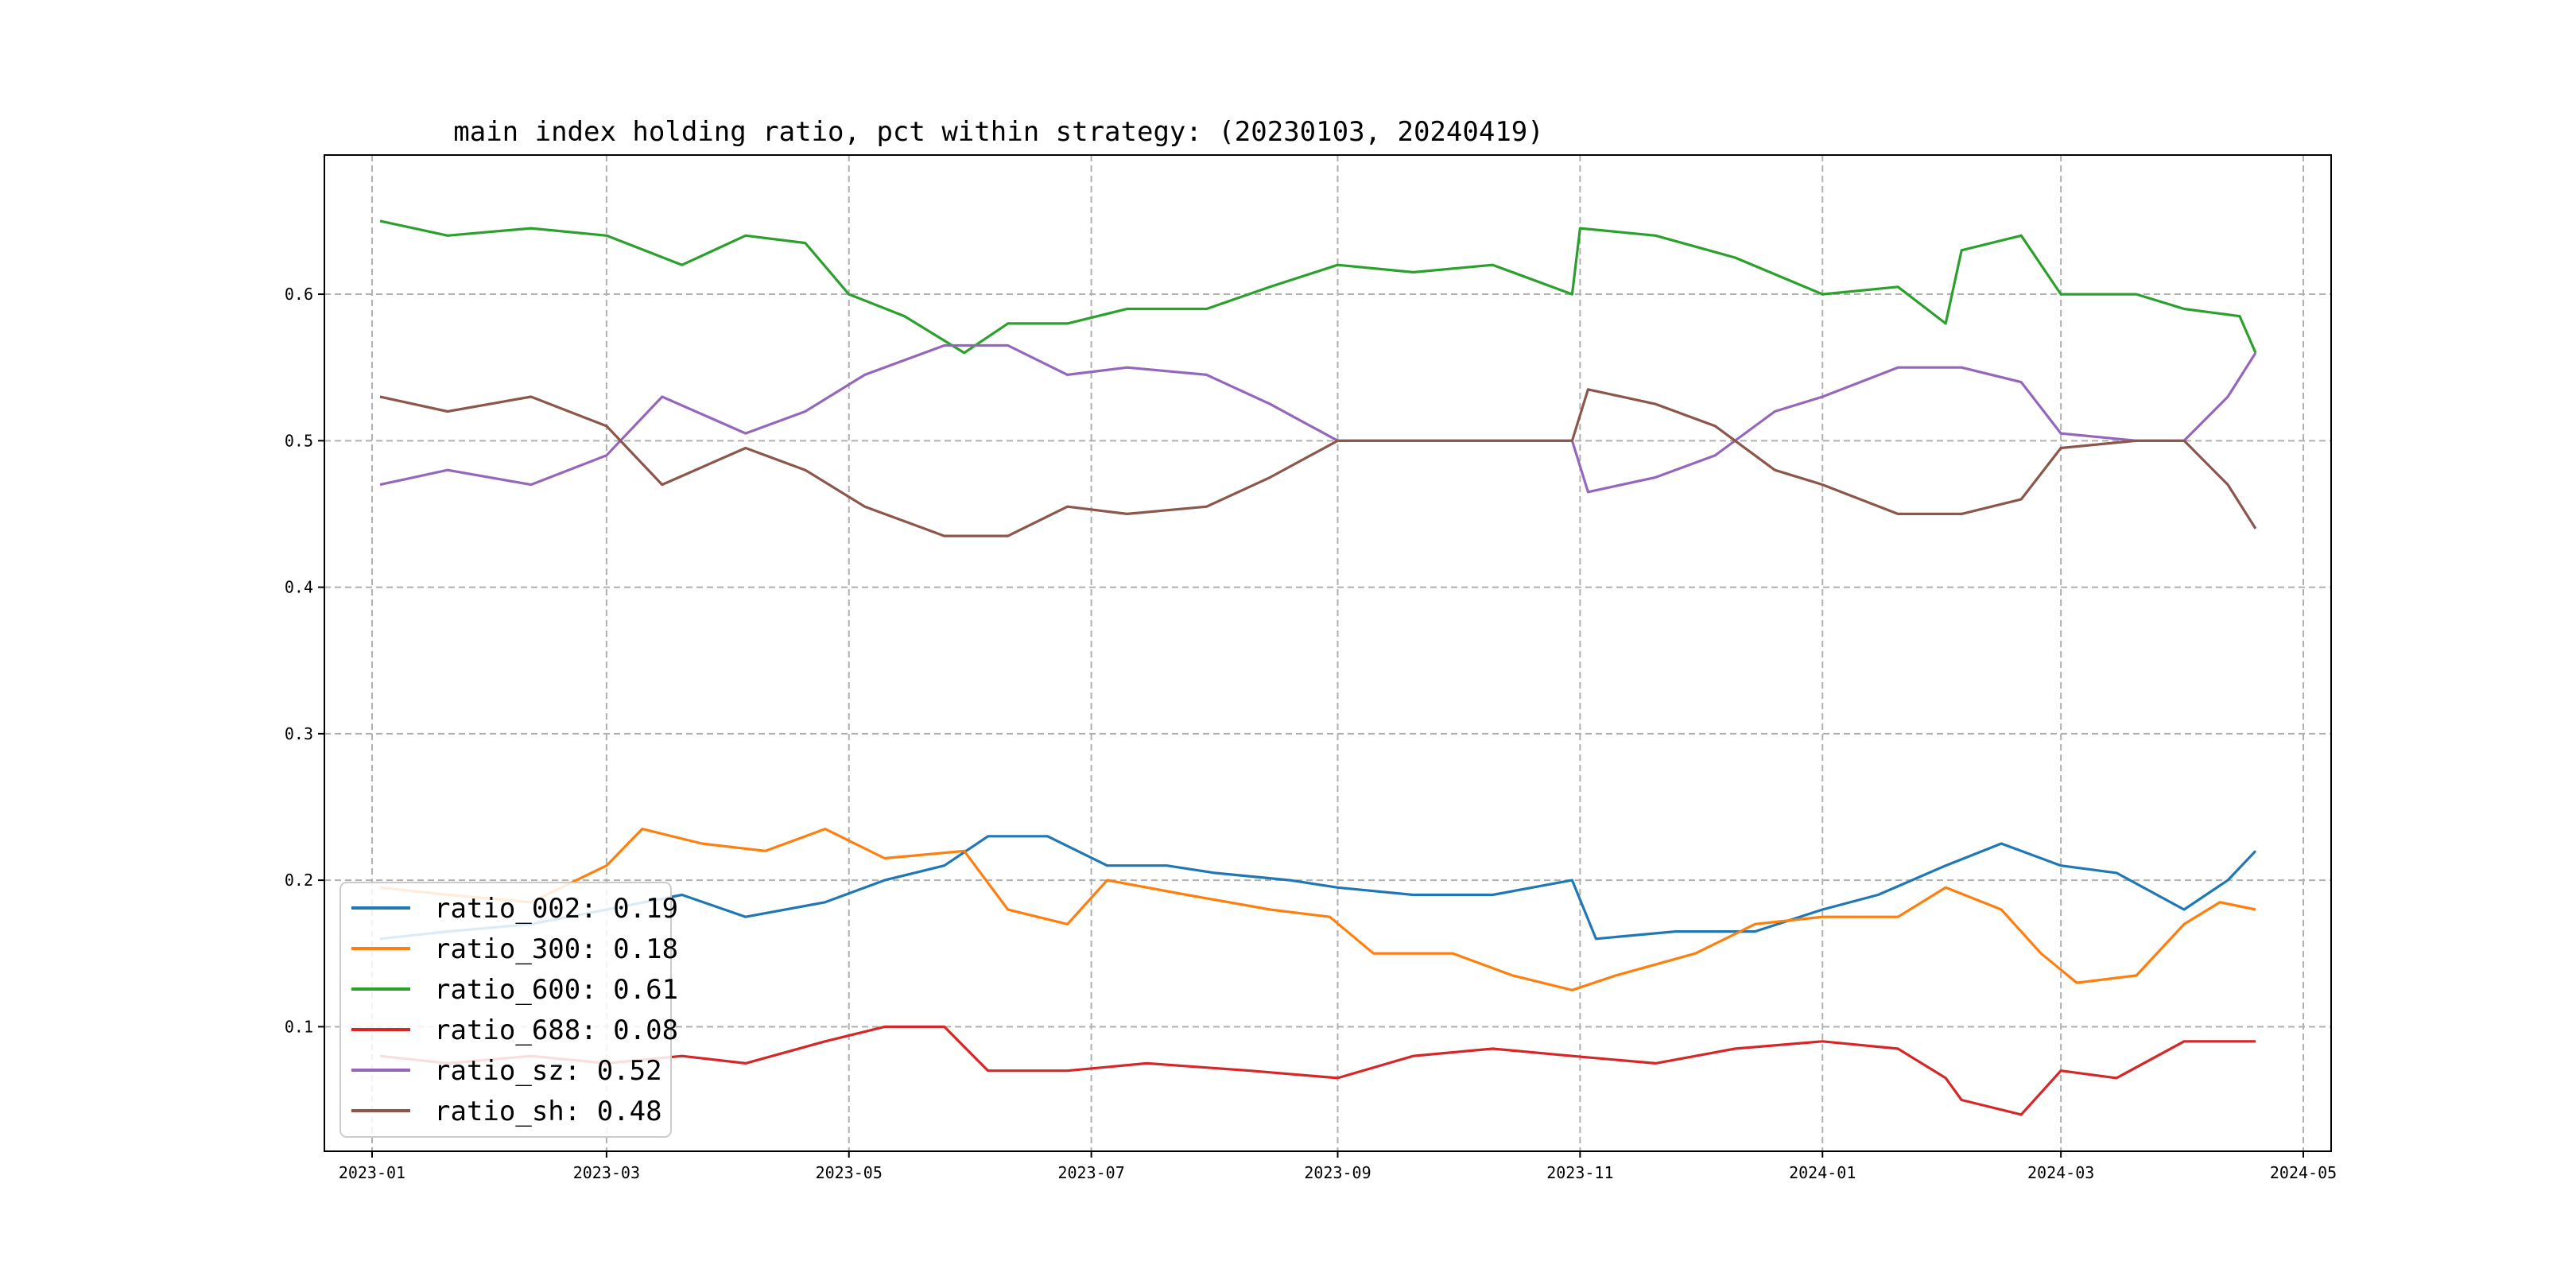  Describe the element at coordinates (2303, 1172) in the screenshot. I see `x-tick-label: 2024-05` at that location.